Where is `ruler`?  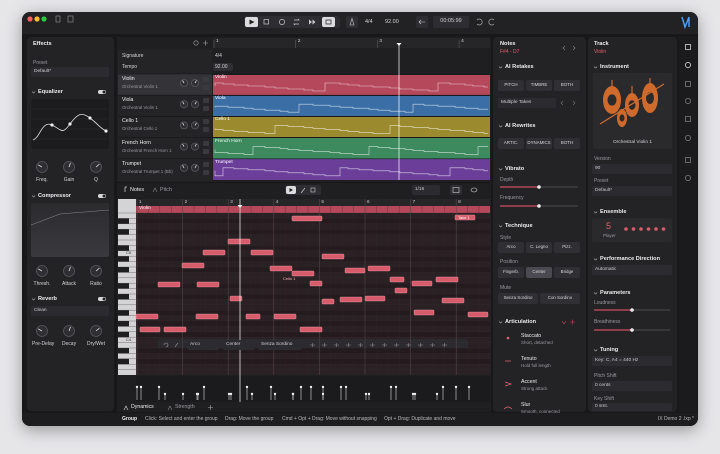 ruler is located at coordinates (351, 43).